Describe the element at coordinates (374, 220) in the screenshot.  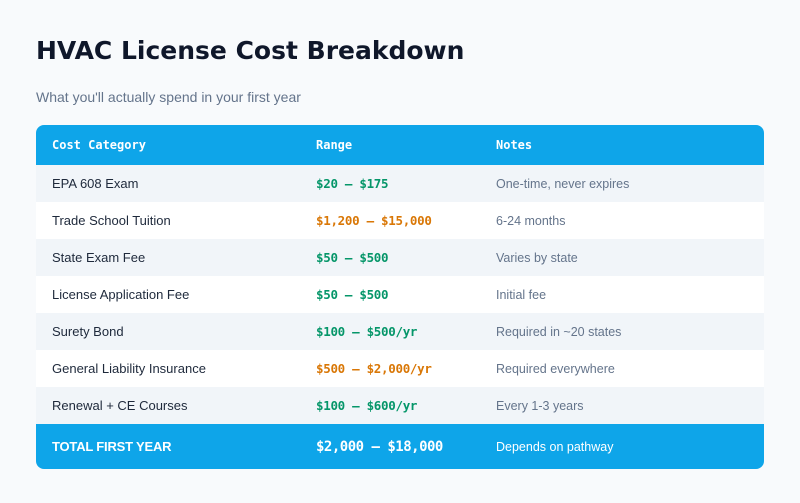
I see `row-range: $1,200 – $15,000` at that location.